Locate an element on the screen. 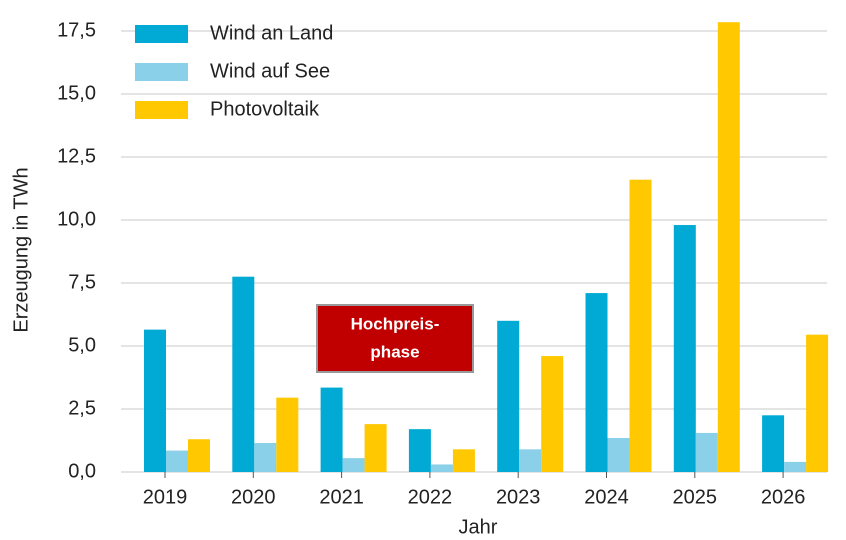 Image resolution: width=846 pixels, height=540 pixels. x-tick-label: 2020 is located at coordinates (253, 497).